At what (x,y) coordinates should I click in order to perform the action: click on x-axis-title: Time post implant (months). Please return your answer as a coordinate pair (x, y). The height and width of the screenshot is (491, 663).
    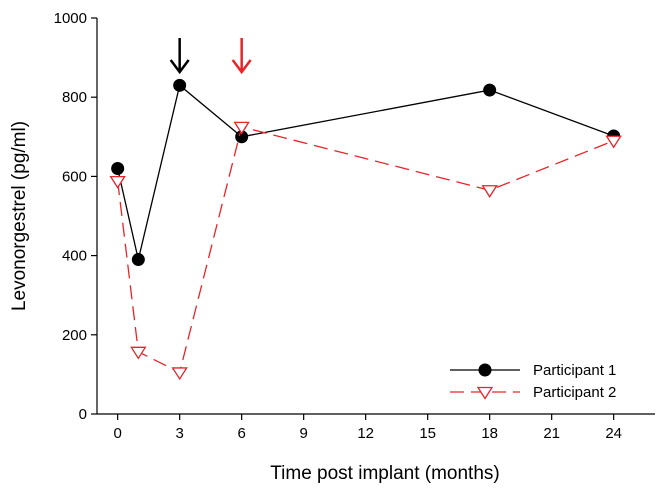
    Looking at the image, I should click on (384, 473).